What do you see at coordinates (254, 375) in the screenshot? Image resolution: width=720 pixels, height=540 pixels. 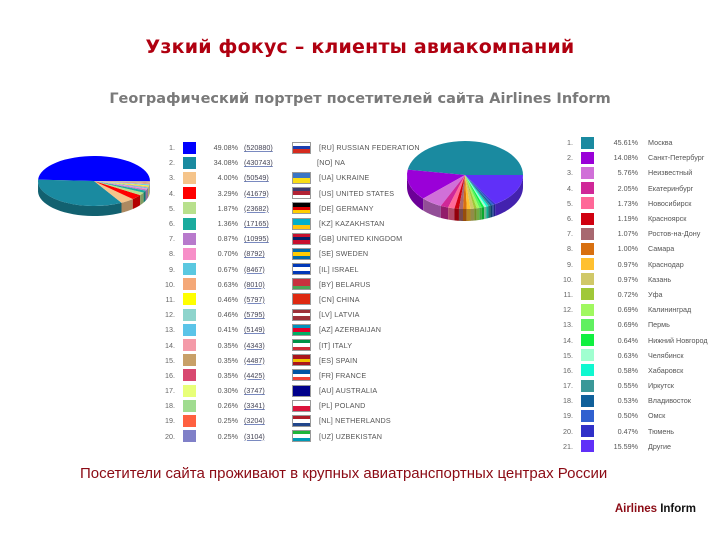 I see `visits-count-link: (4425)` at bounding box center [254, 375].